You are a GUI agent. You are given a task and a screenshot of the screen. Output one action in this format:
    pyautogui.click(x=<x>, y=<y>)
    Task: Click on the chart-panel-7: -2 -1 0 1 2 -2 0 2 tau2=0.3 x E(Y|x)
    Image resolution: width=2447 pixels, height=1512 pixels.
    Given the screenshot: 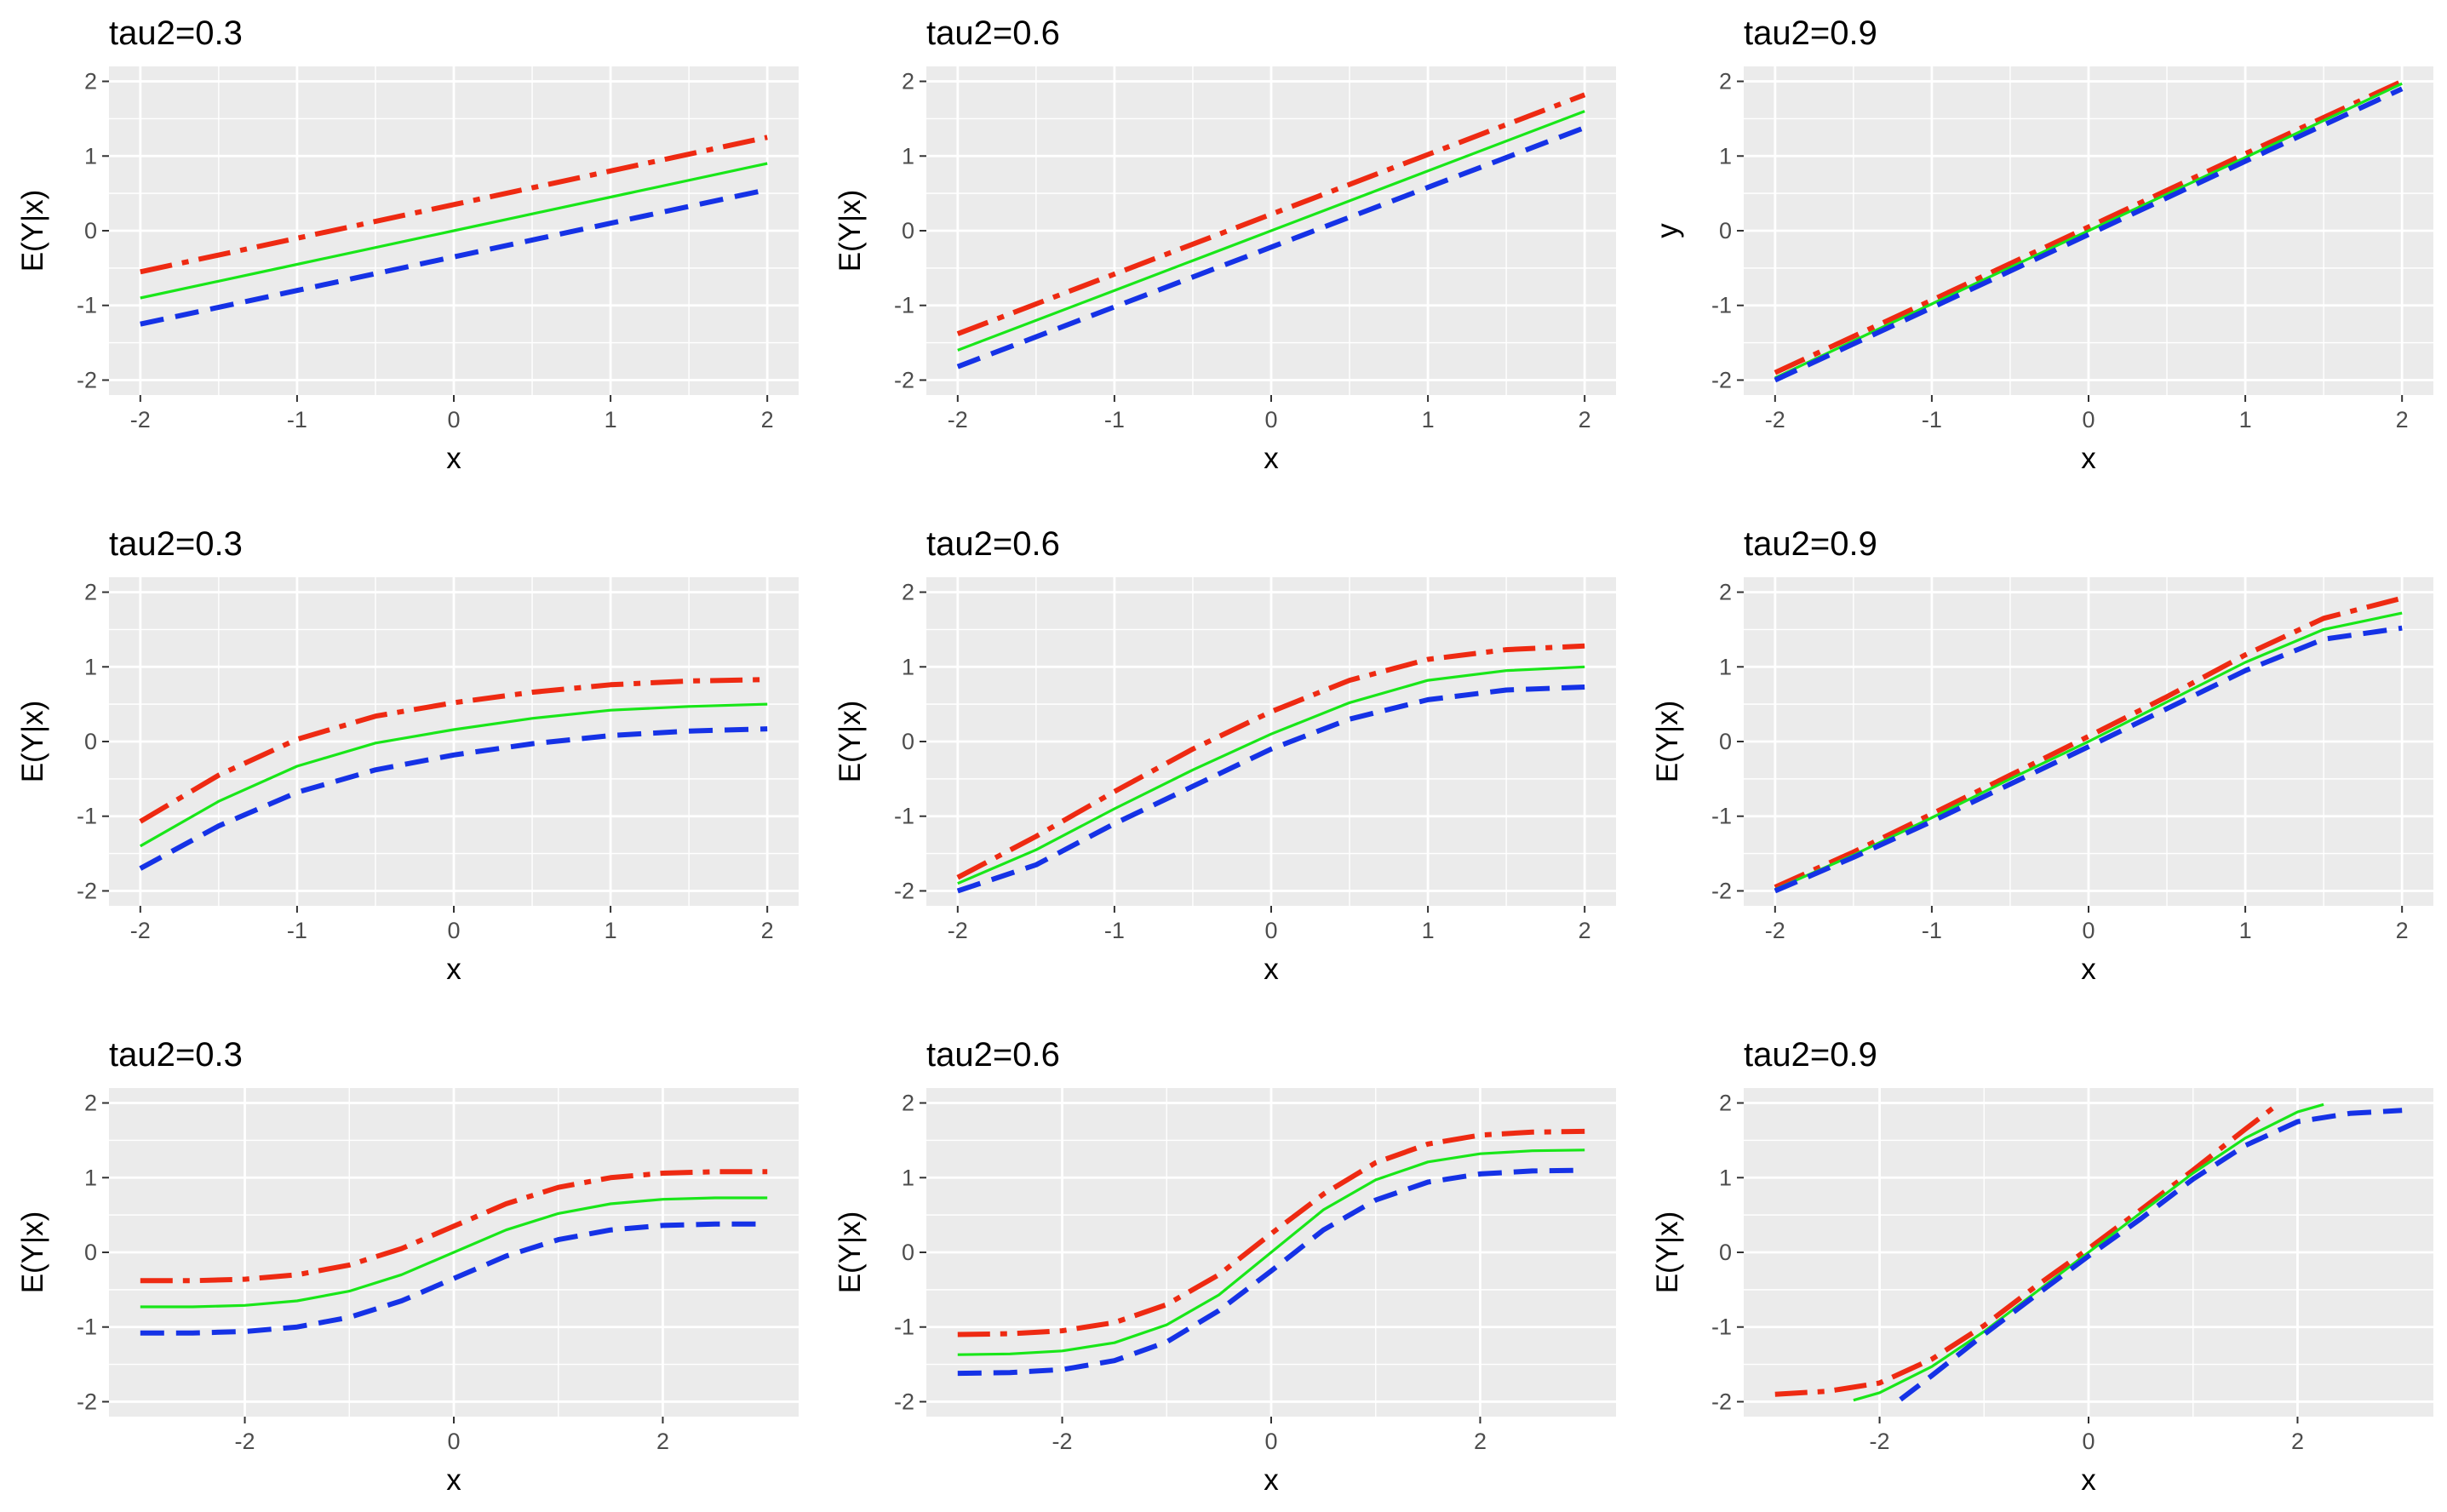 What is the action you would take?
    pyautogui.click(x=408, y=1266)
    